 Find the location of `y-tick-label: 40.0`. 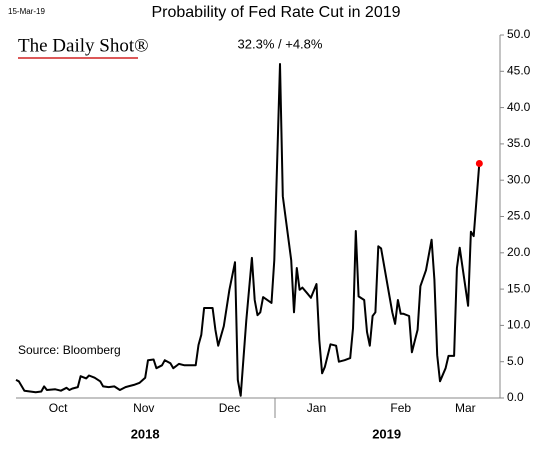

y-tick-label: 40.0 is located at coordinates (519, 107).